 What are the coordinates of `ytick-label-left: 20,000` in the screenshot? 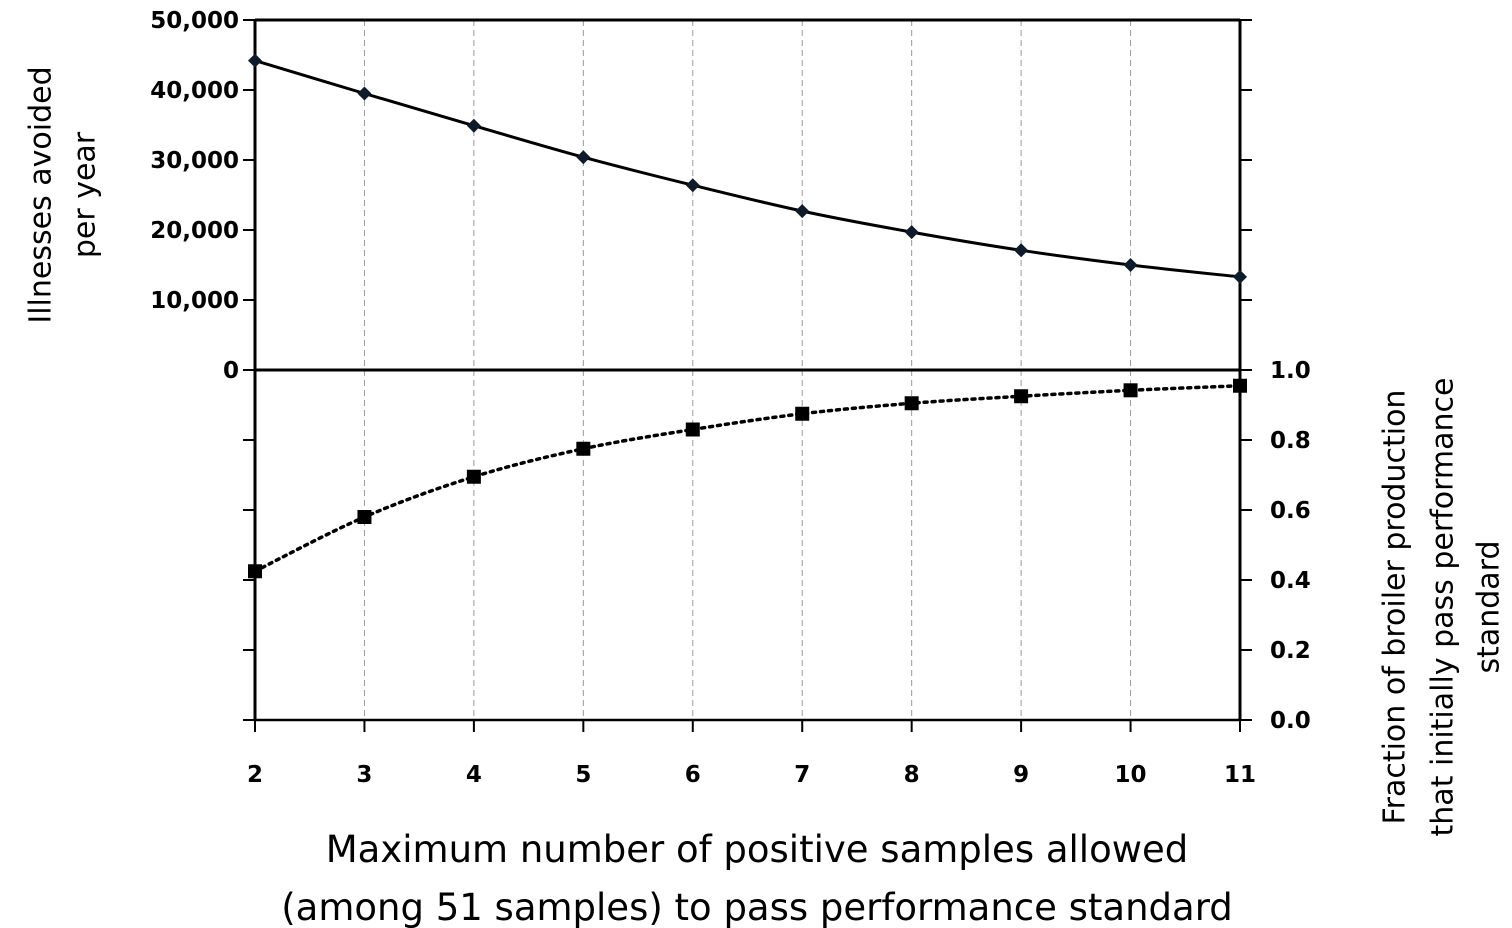 It's located at (194, 231).